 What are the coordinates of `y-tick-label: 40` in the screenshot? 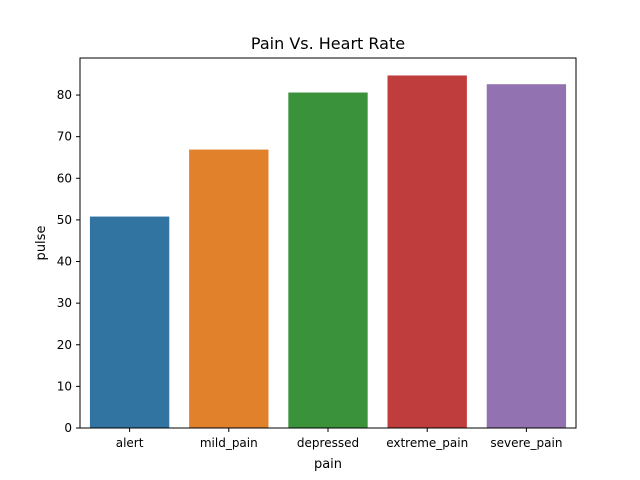 It's located at (64, 262).